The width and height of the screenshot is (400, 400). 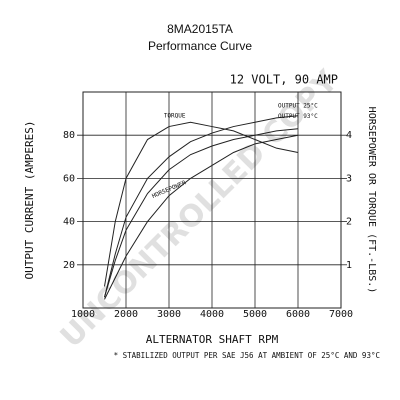 I want to click on y-tick-label: 20, so click(x=69, y=265).